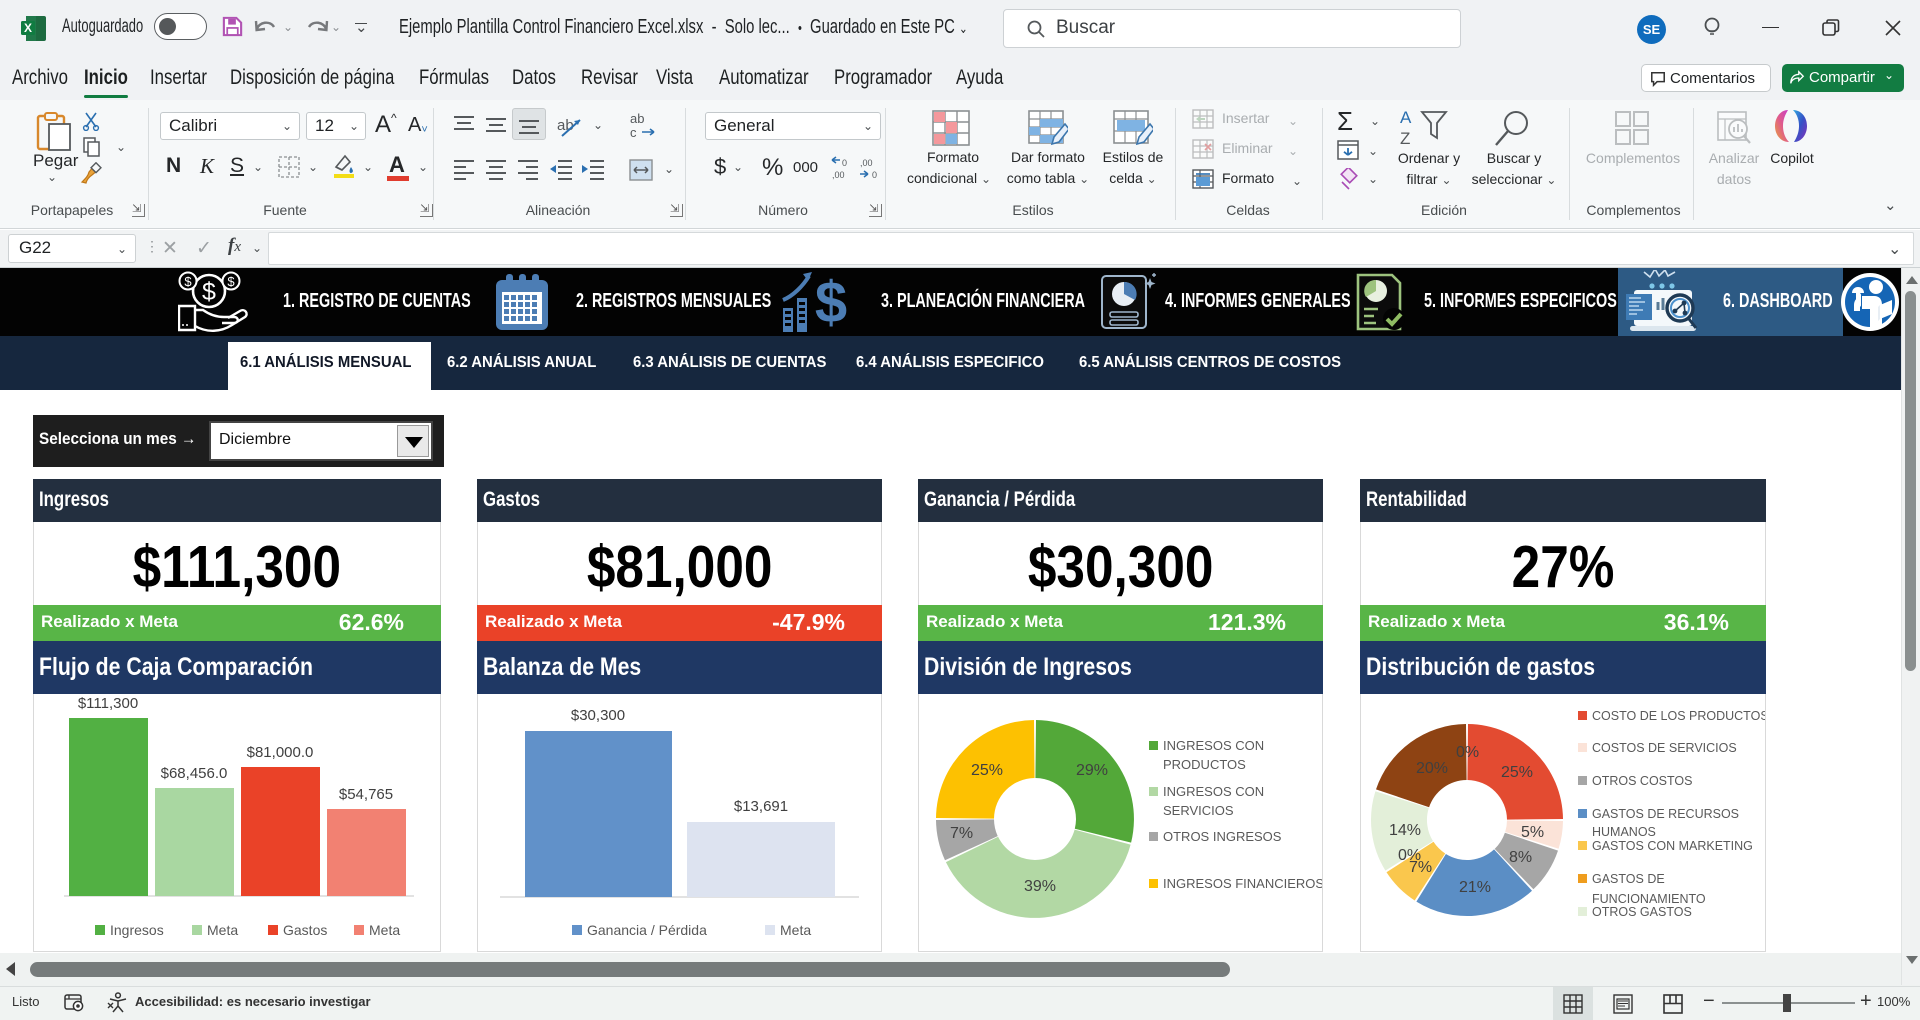 Image resolution: width=1920 pixels, height=1020 pixels. What do you see at coordinates (1092, 770) in the screenshot?
I see `svg-text: 29%` at bounding box center [1092, 770].